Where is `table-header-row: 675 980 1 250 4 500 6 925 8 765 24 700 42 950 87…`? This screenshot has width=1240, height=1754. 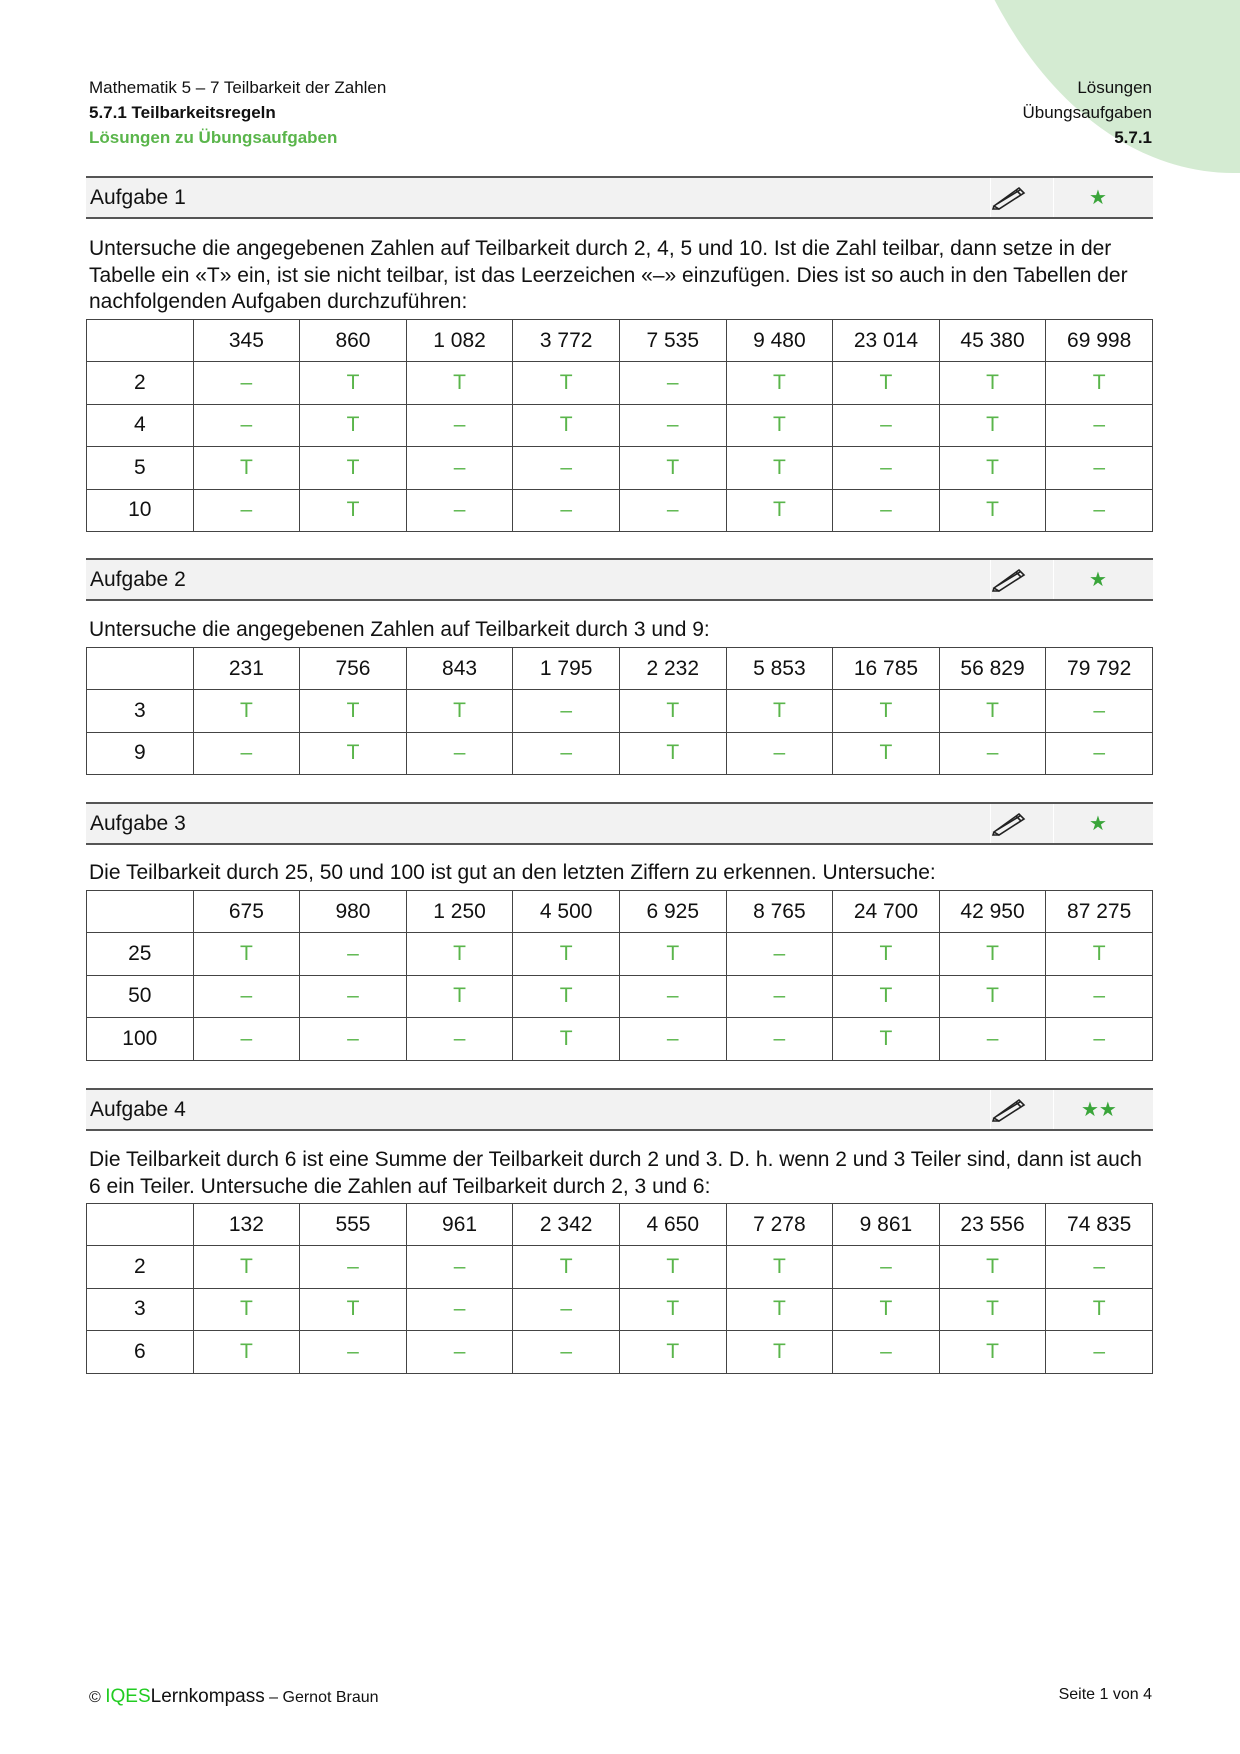 table-header-row: 675 980 1 250 4 500 6 925 8 765 24 700 42 950 87… is located at coordinates (619, 911).